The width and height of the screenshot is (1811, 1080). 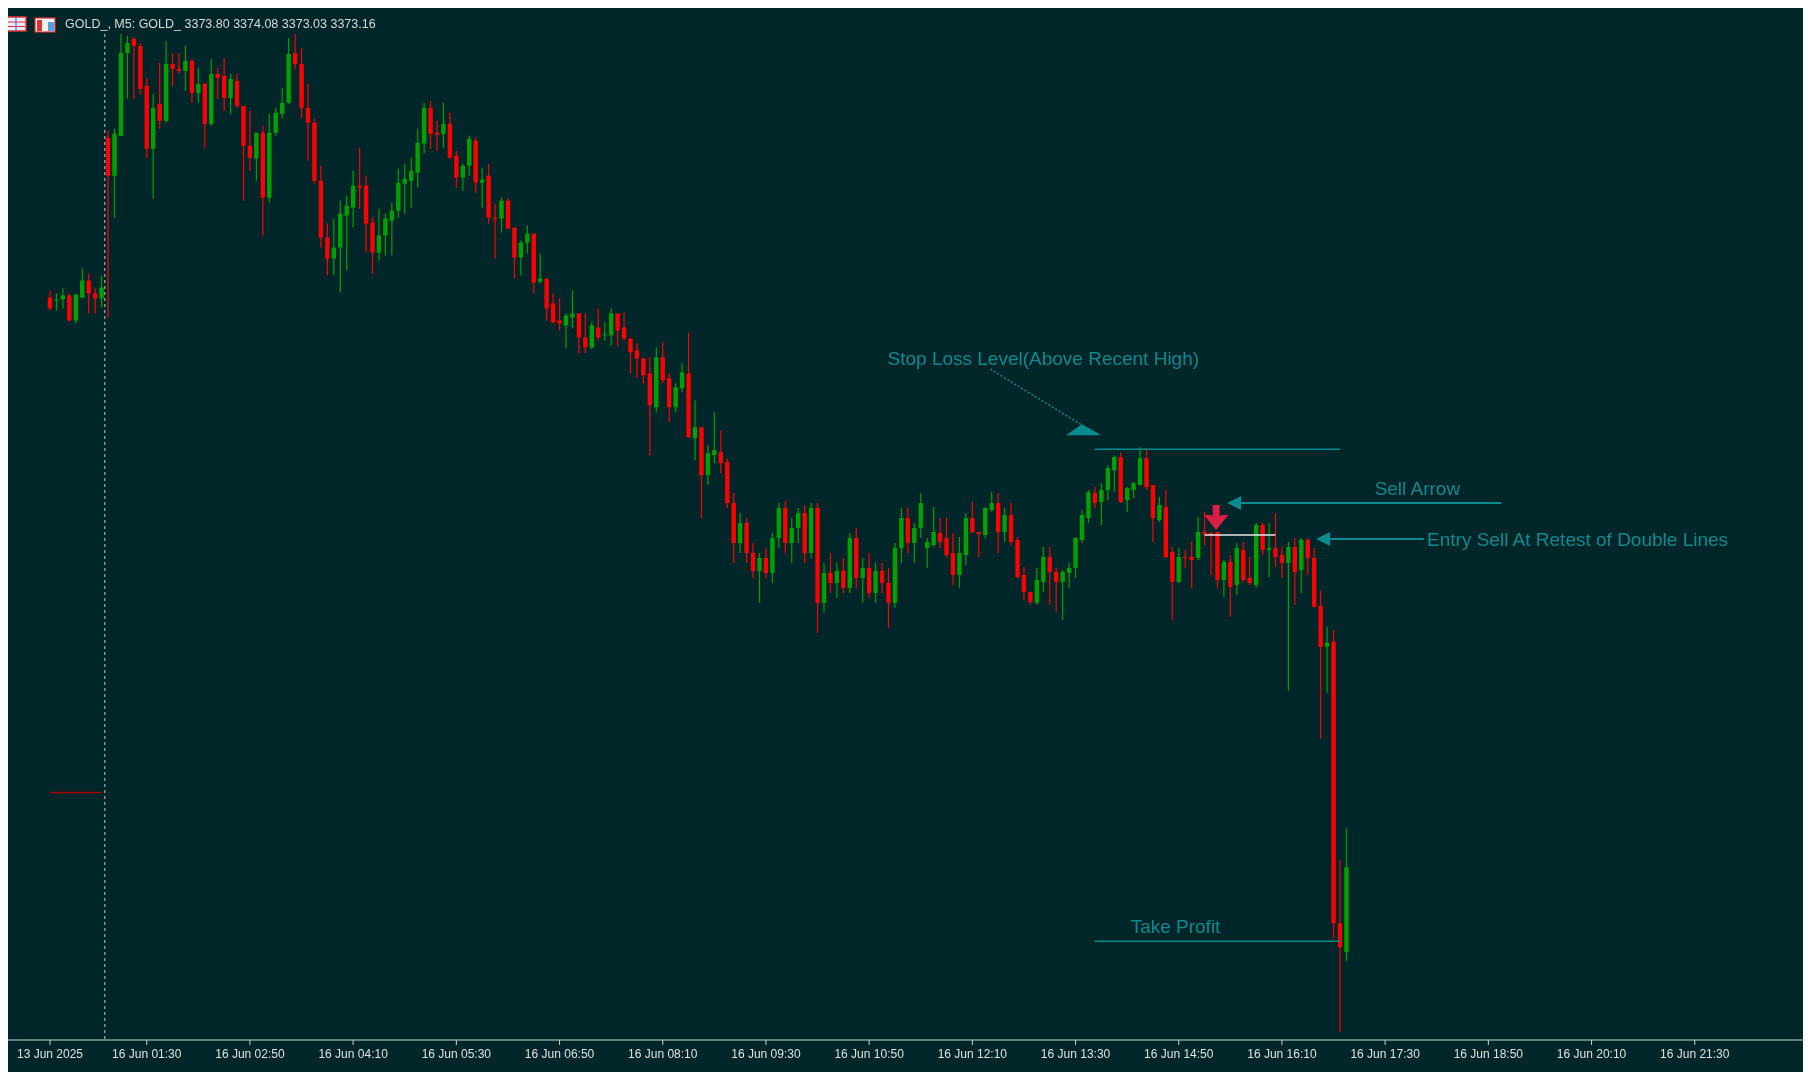 What do you see at coordinates (353, 1054) in the screenshot?
I see `x-tick-label: 16 Jun 04:10` at bounding box center [353, 1054].